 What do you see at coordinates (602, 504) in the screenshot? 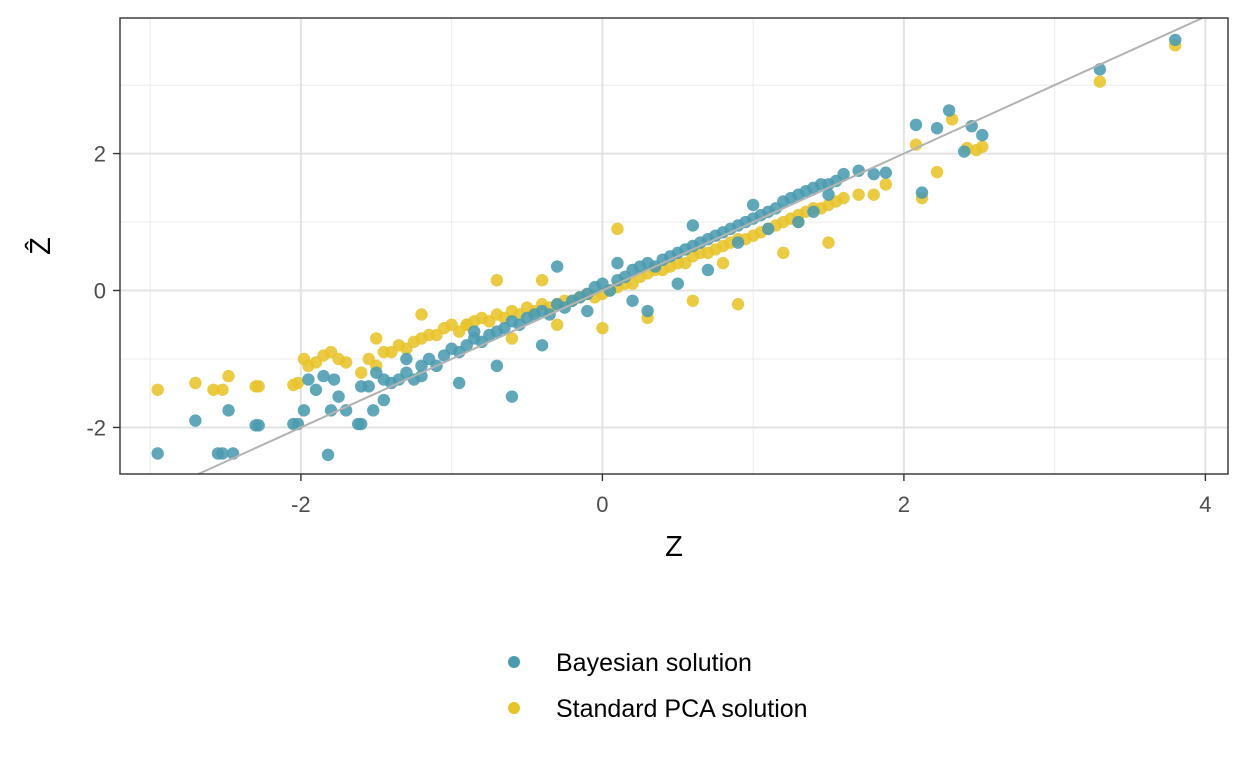
I see `x-tick-label: 0` at bounding box center [602, 504].